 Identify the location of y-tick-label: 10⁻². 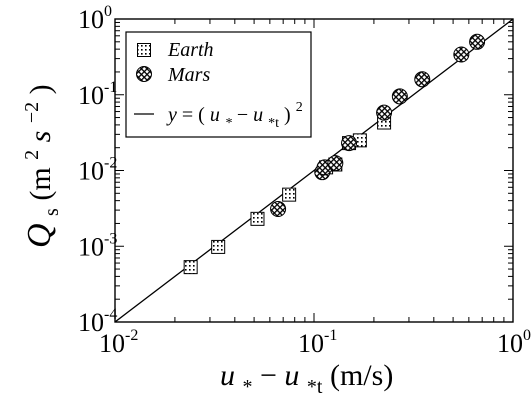
(97, 170).